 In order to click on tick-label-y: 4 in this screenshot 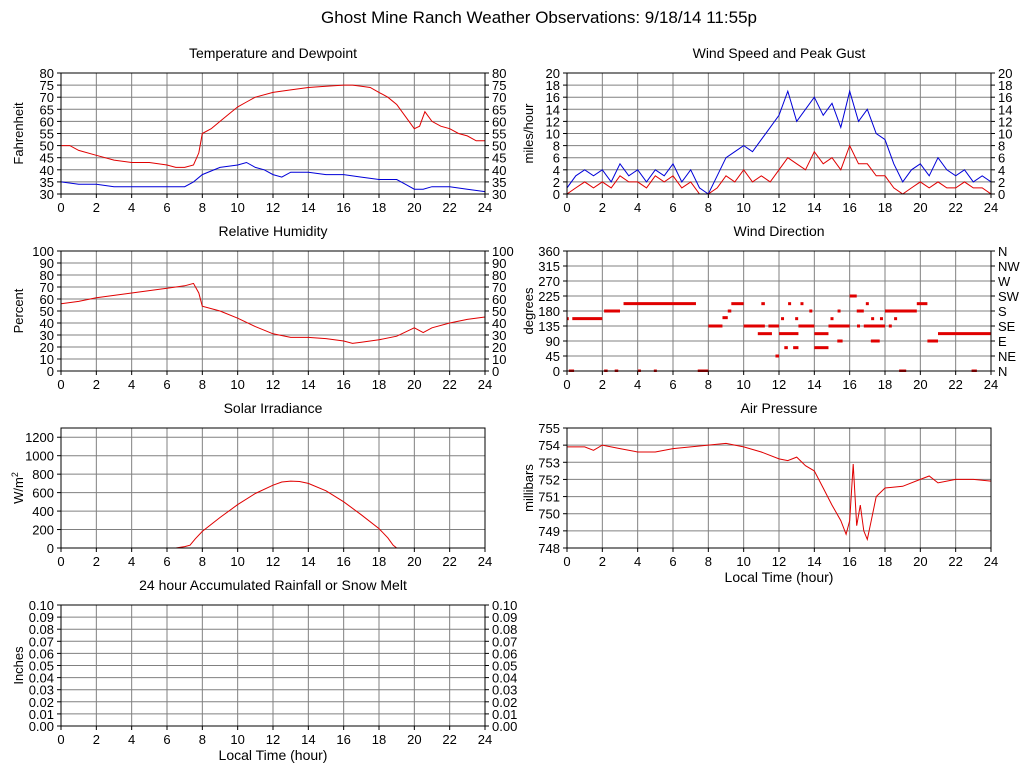, I will do `click(556, 170)`.